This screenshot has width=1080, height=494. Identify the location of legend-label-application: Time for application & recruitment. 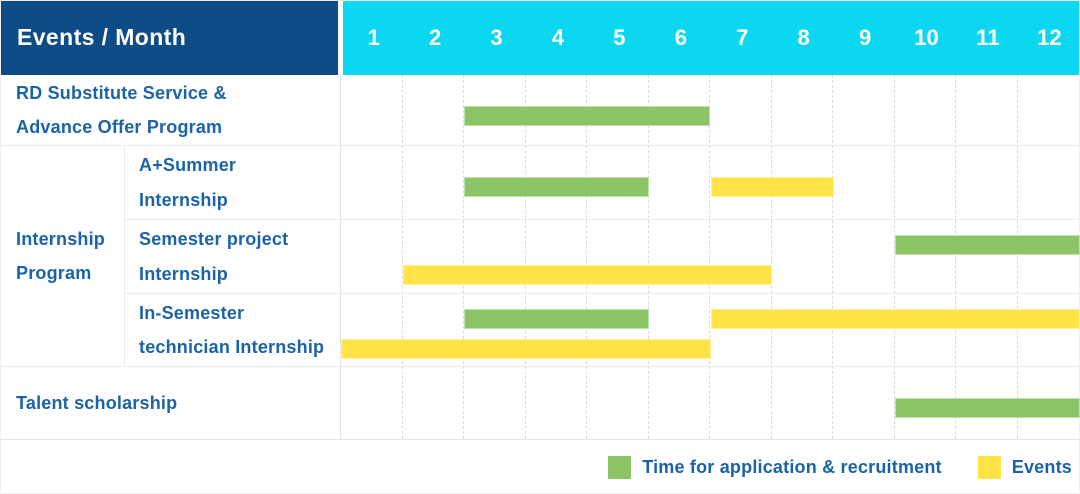
(792, 466).